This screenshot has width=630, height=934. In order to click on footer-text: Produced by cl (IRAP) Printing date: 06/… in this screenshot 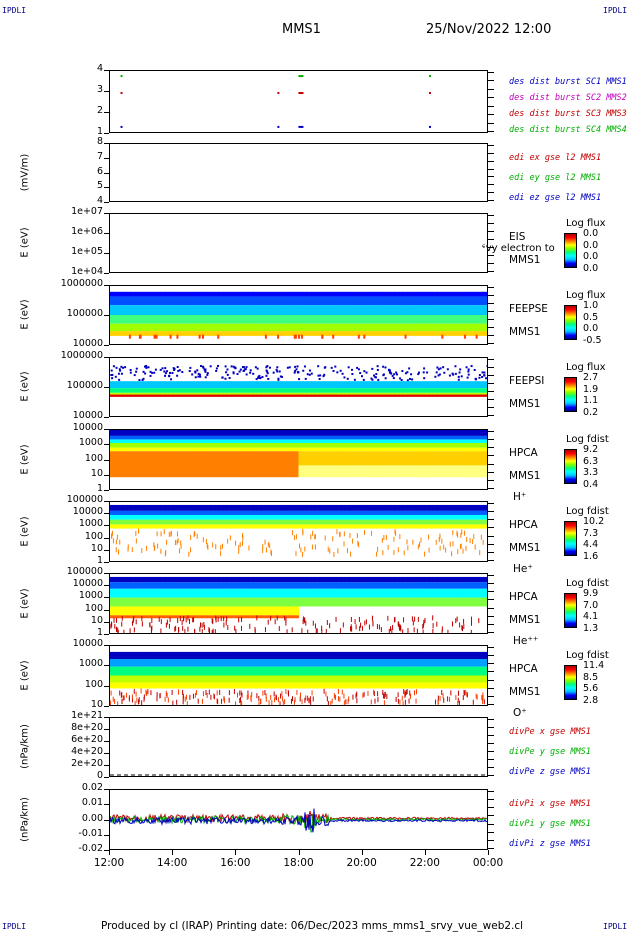, I will do `click(312, 926)`.